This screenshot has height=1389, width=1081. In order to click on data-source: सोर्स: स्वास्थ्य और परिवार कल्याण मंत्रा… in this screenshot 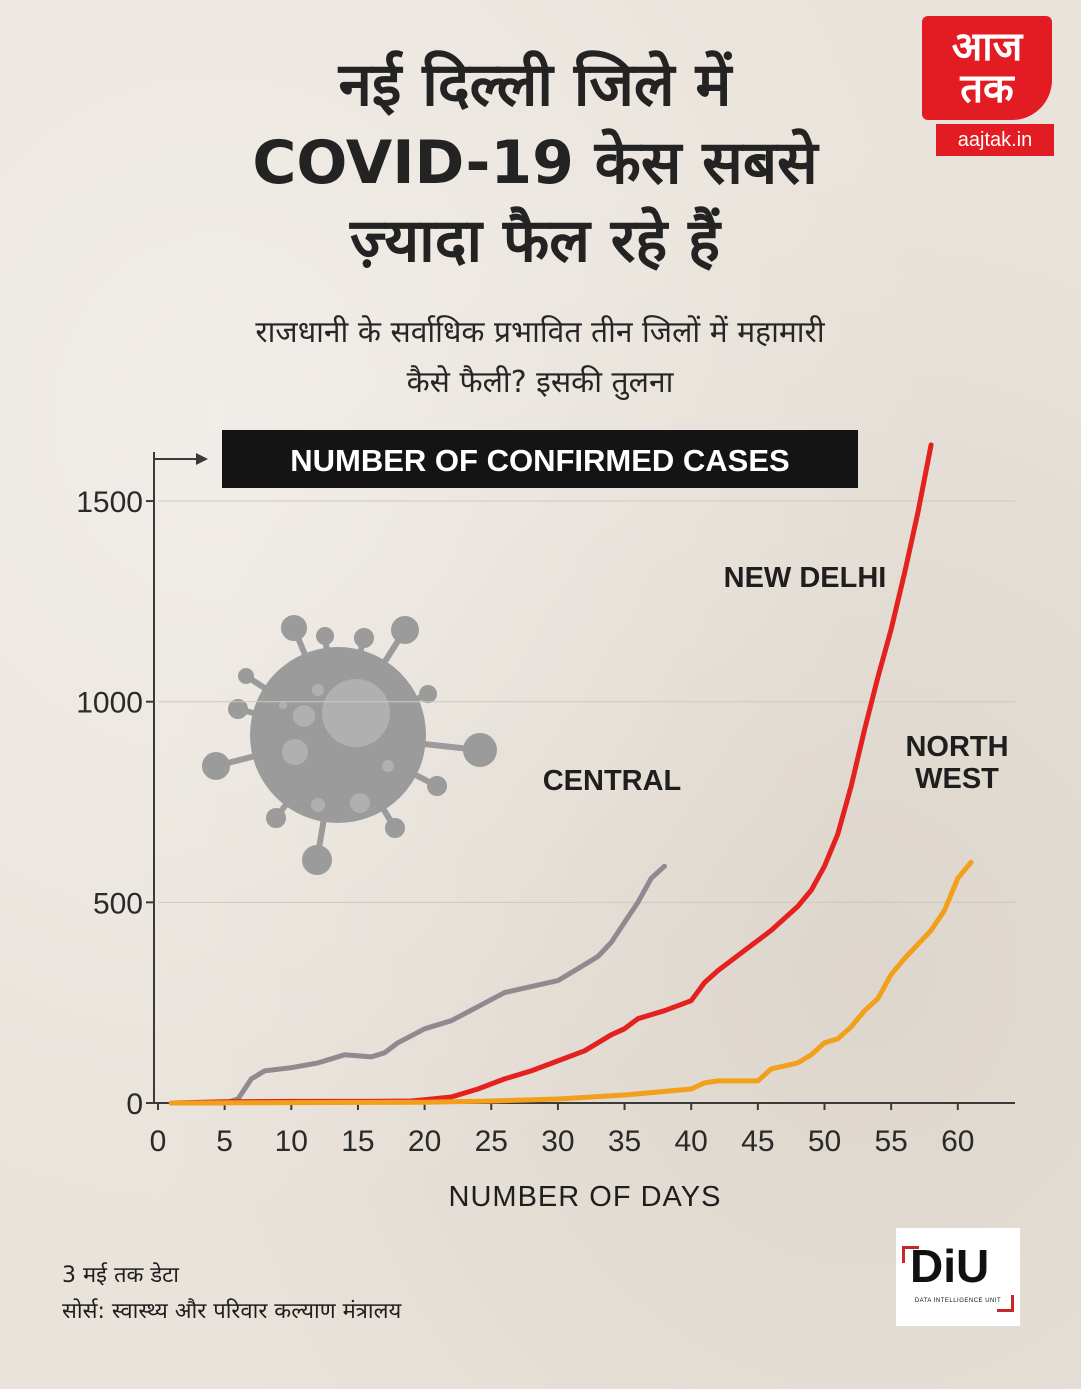, I will do `click(232, 1311)`.